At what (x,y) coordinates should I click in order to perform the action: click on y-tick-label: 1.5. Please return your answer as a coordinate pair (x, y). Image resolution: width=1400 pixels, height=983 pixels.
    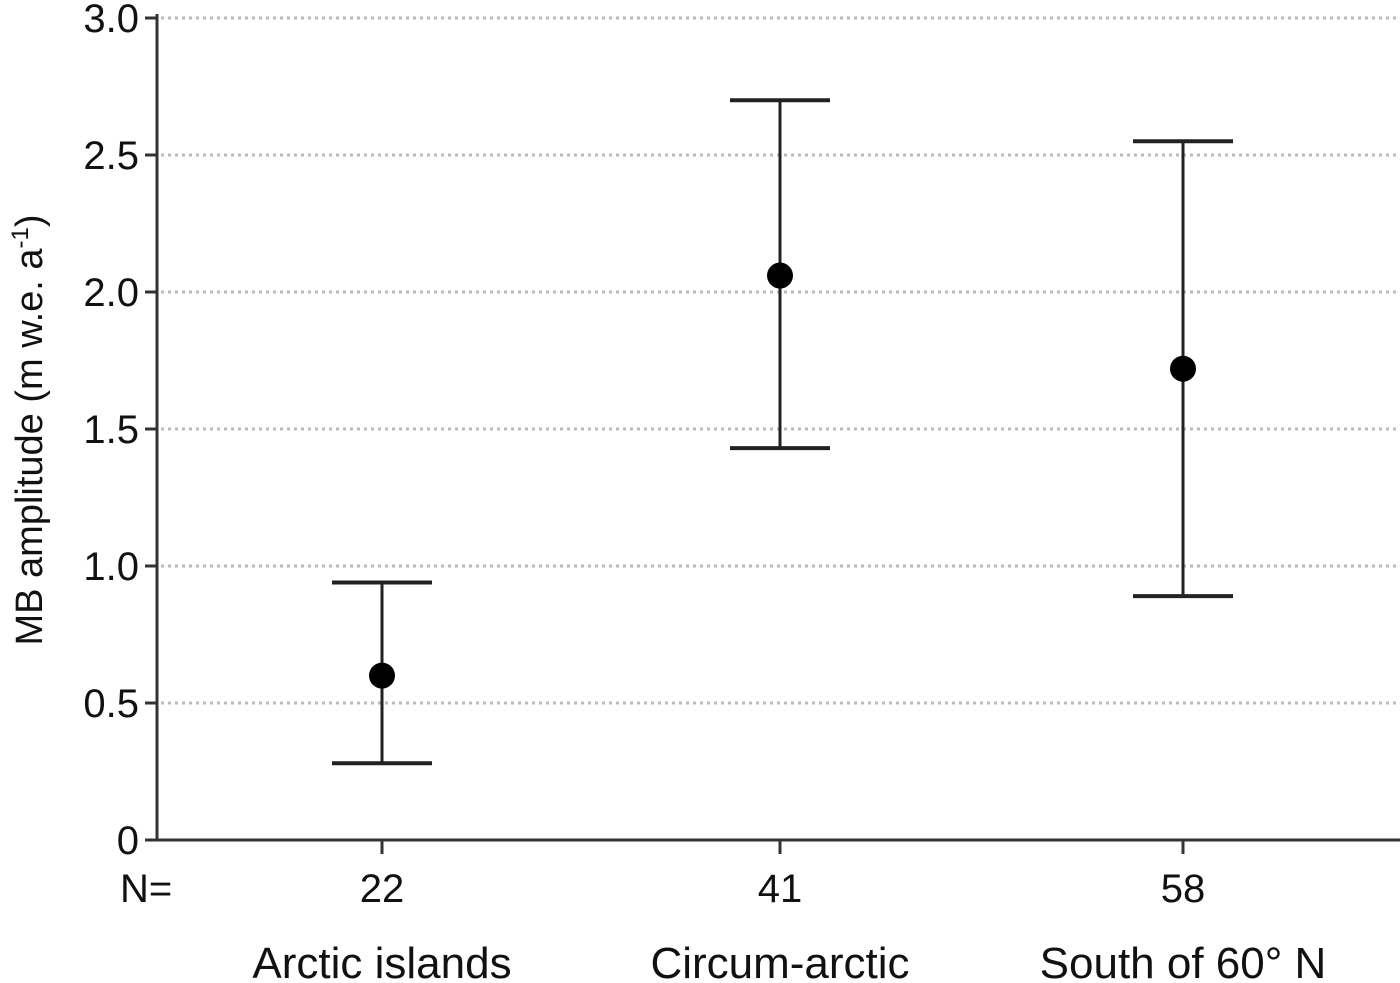
    Looking at the image, I should click on (111, 430).